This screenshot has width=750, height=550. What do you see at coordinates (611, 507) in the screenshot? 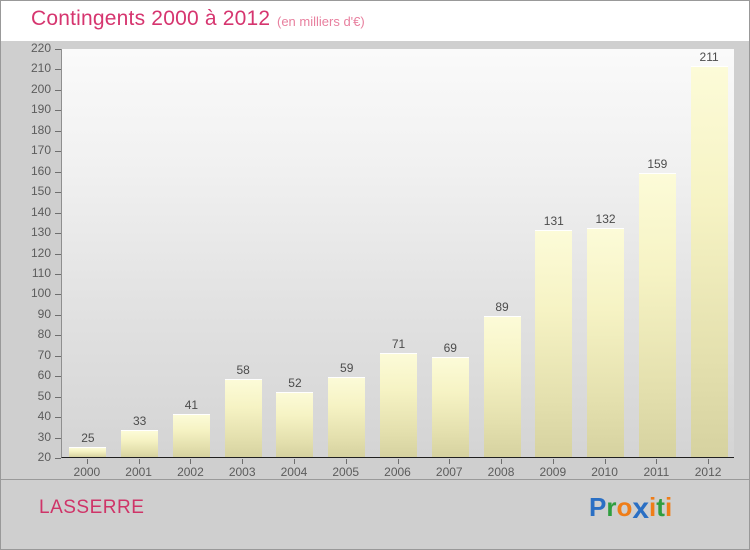
I see `logo-letter: r` at bounding box center [611, 507].